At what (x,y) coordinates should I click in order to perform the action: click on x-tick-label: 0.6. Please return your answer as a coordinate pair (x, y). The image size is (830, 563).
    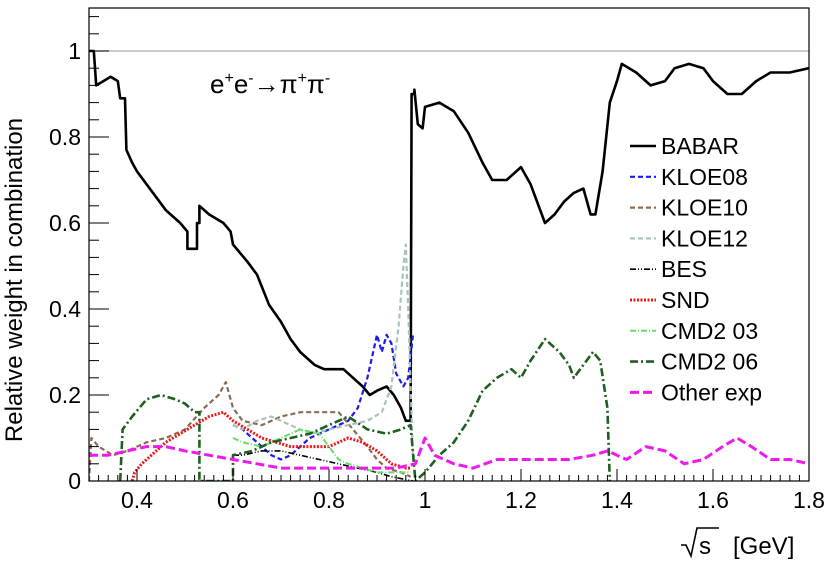
    Looking at the image, I should click on (233, 500).